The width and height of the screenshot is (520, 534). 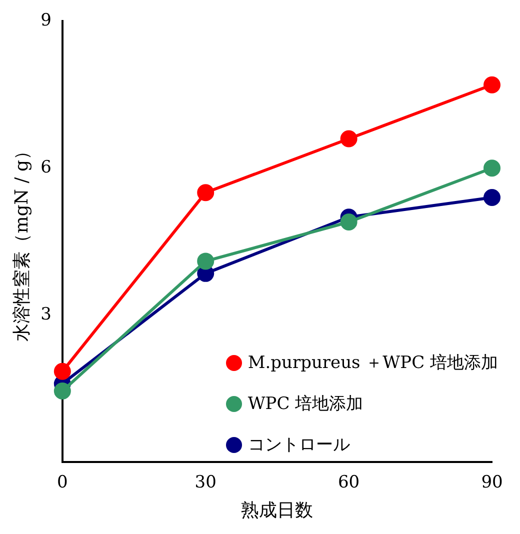 What do you see at coordinates (492, 482) in the screenshot?
I see `x-tick-label: 90` at bounding box center [492, 482].